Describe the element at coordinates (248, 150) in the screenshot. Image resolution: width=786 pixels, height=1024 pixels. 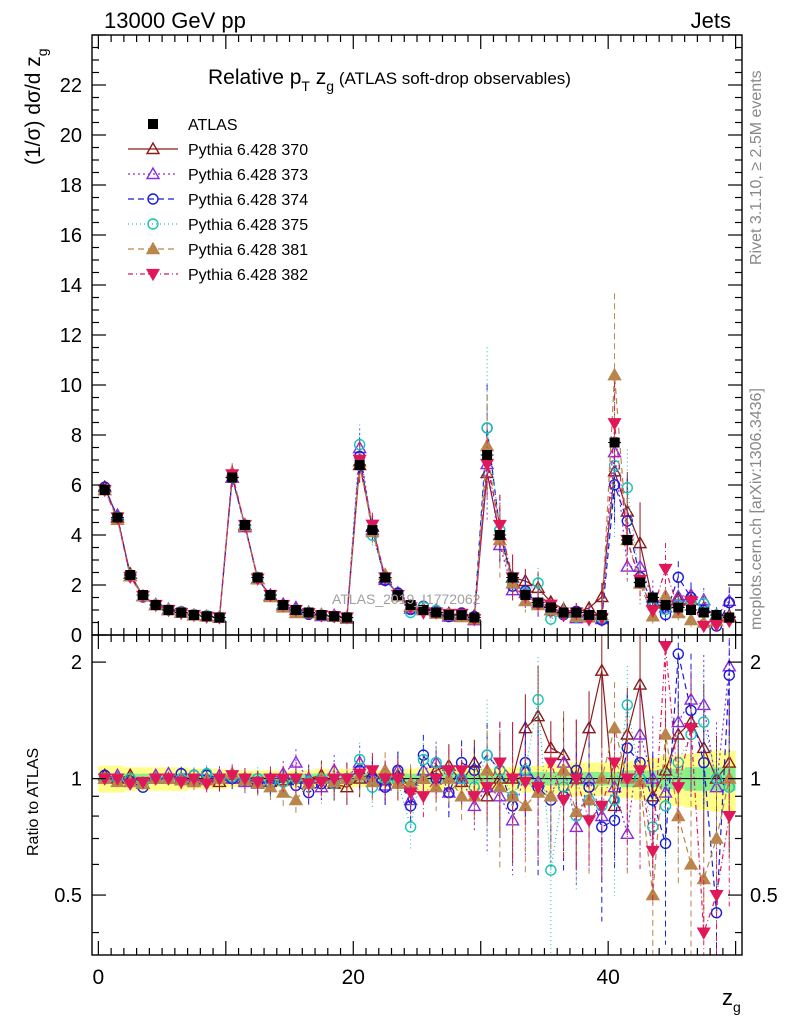
I see `legend-label: Pythia 6.428 370` at that location.